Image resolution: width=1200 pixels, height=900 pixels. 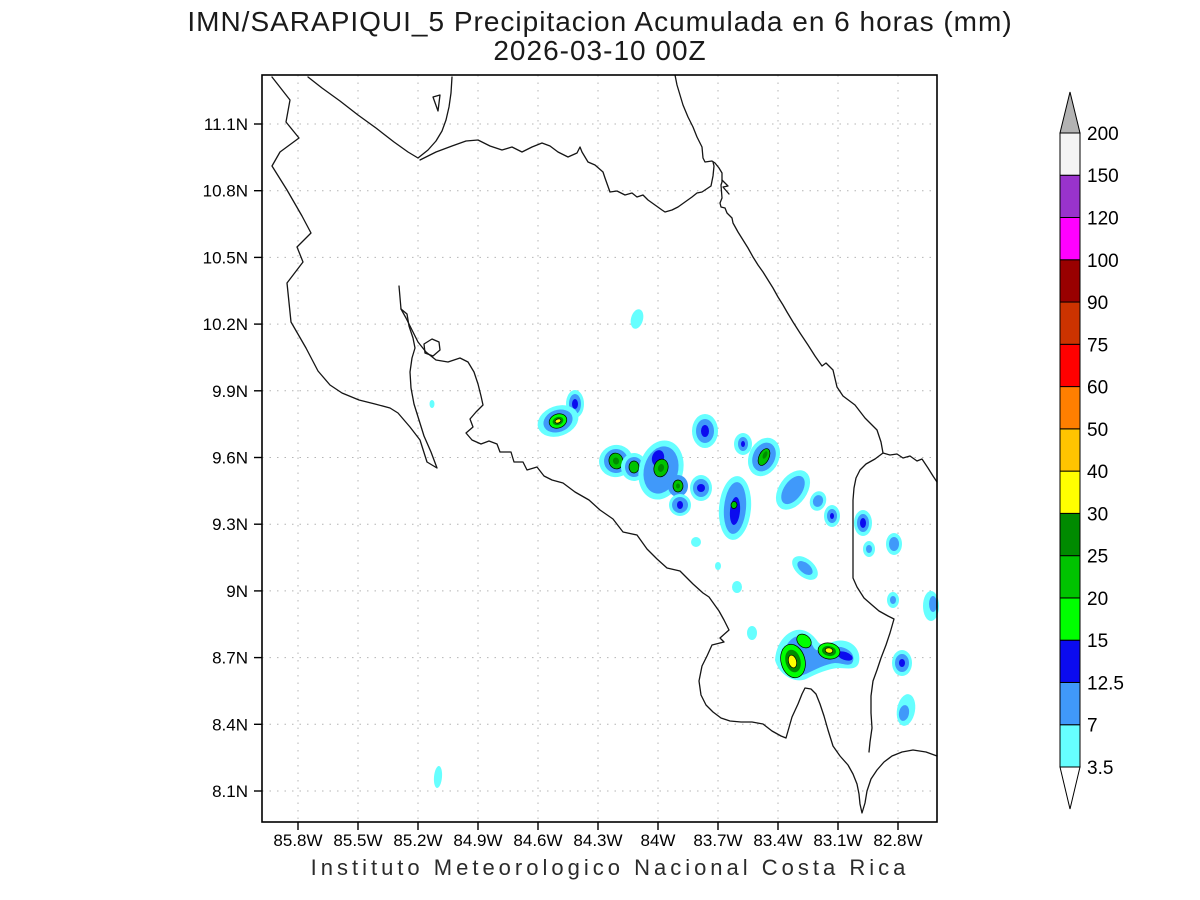 I want to click on y-tick-label: 8.7N, so click(x=230, y=658).